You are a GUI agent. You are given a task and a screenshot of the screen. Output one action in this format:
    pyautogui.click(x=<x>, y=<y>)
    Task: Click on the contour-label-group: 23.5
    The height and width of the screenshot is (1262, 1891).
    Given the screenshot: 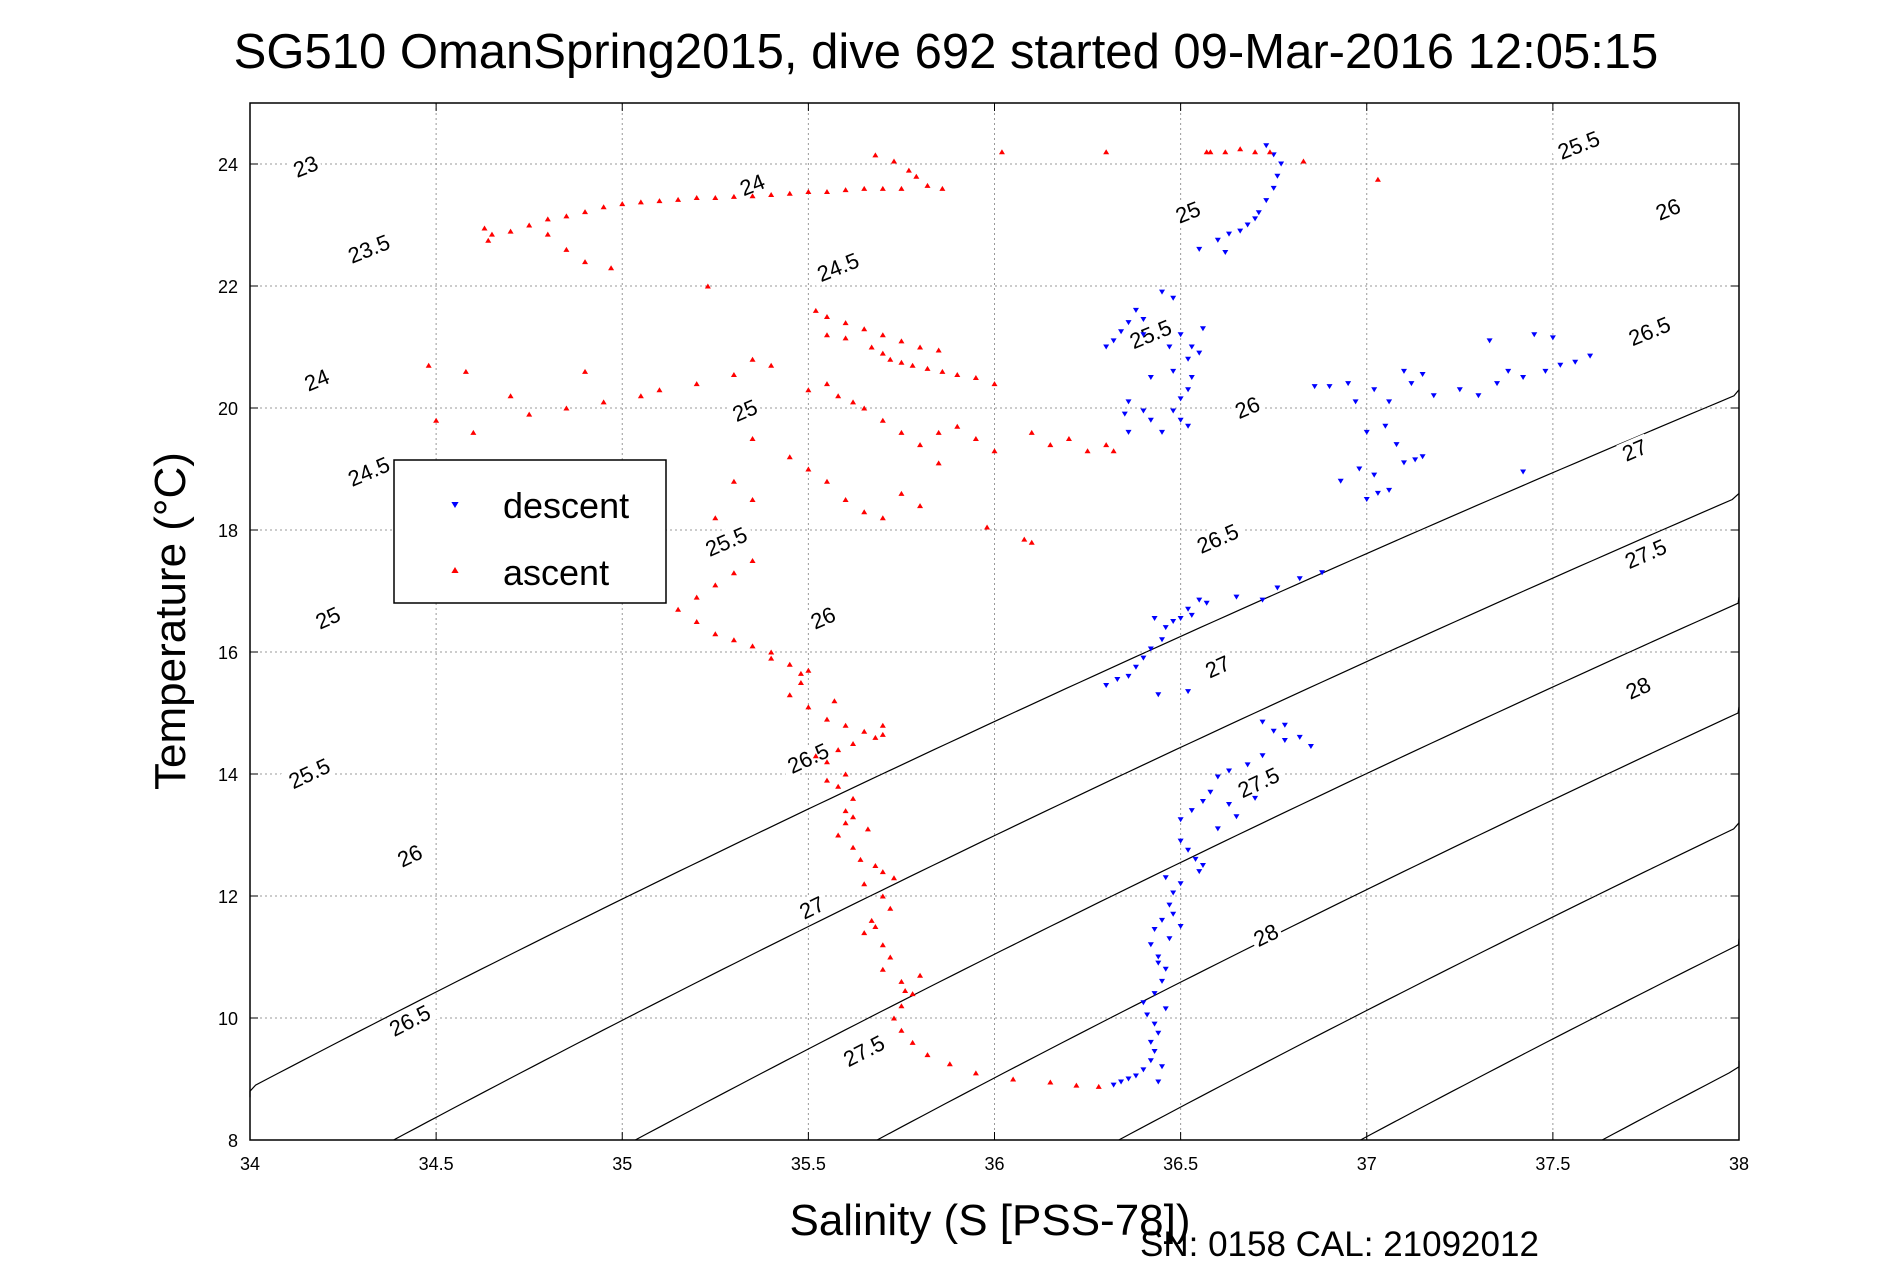 What is the action you would take?
    pyautogui.click(x=368, y=248)
    